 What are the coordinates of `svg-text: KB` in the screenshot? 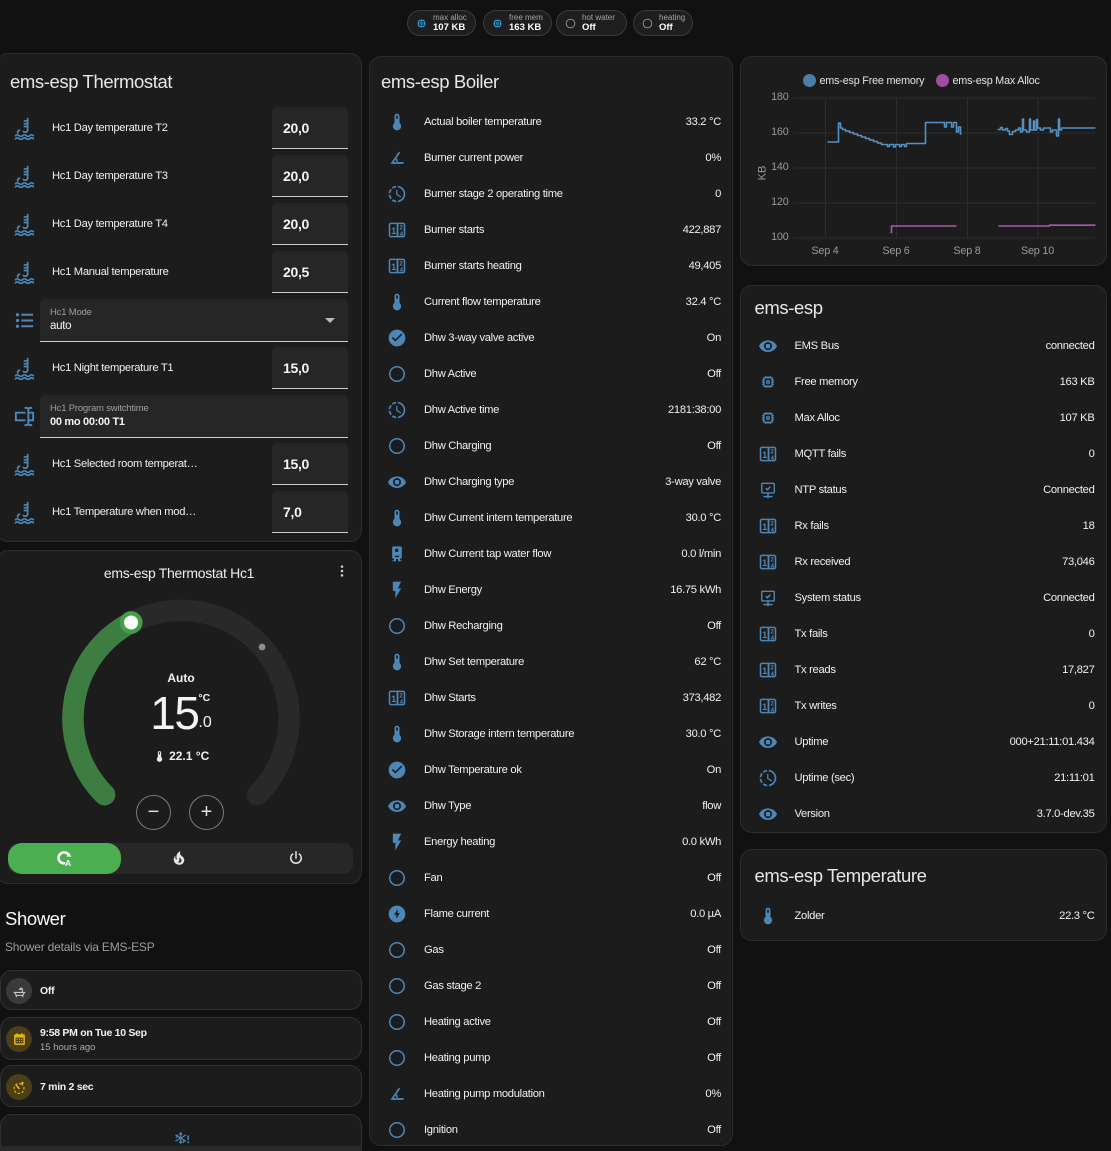 It's located at (762, 173).